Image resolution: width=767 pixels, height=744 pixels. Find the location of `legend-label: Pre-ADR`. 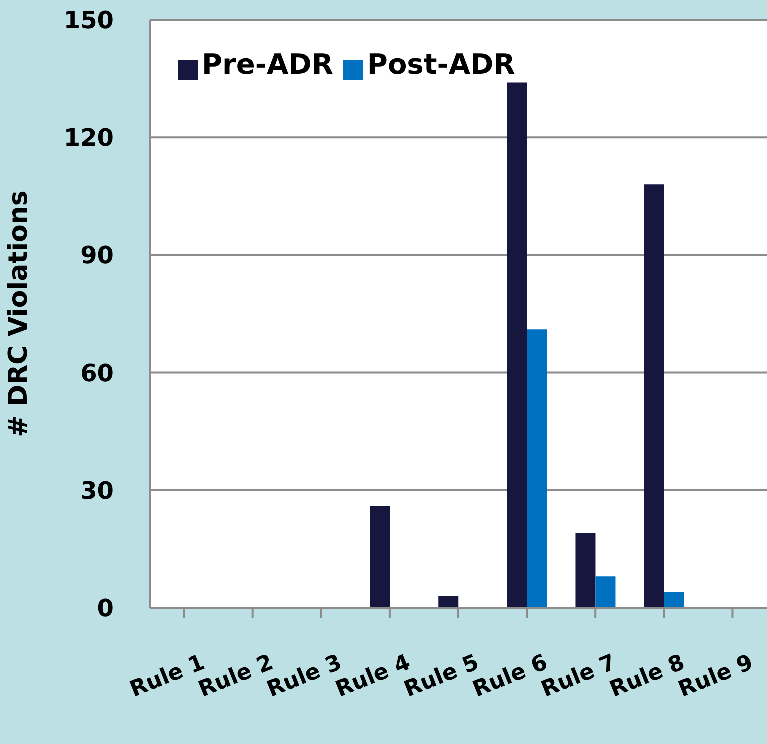

legend-label: Pre-ADR is located at coordinates (268, 64).